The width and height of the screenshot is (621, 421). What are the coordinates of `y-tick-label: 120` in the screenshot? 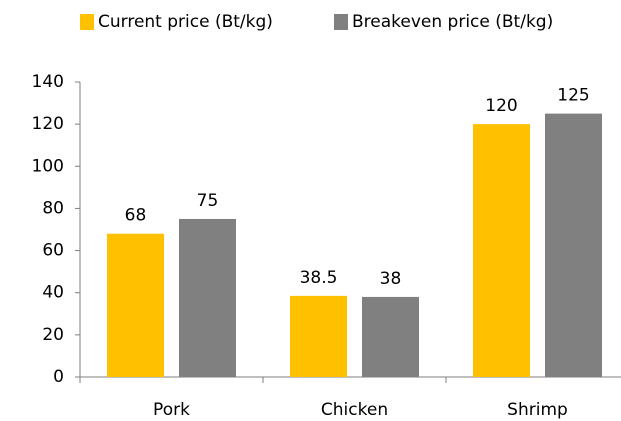 It's located at (48, 124).